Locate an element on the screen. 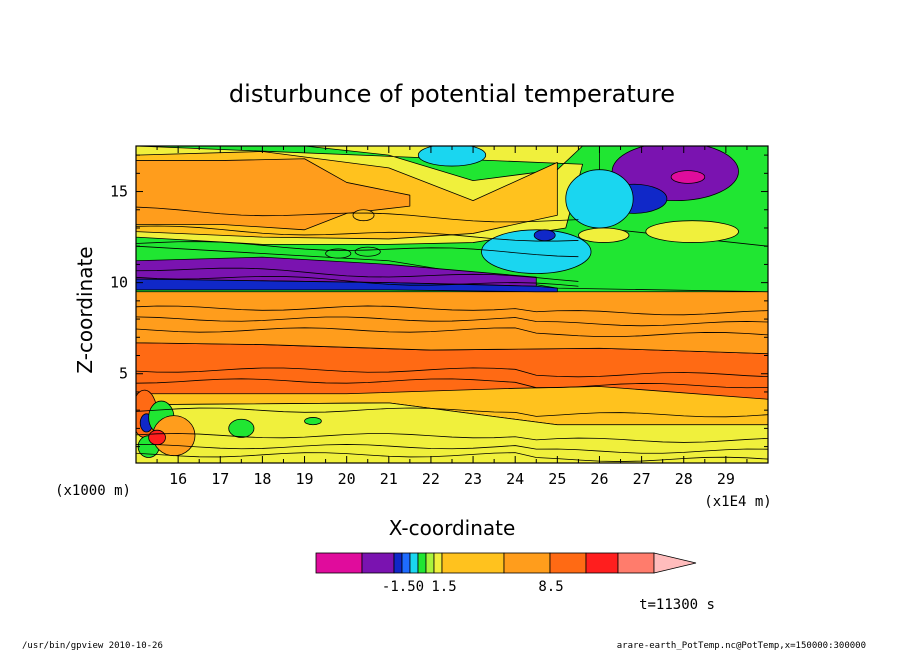 Image resolution: width=904 pixels, height=654 pixels. x-tick-label: 24 is located at coordinates (515, 479).